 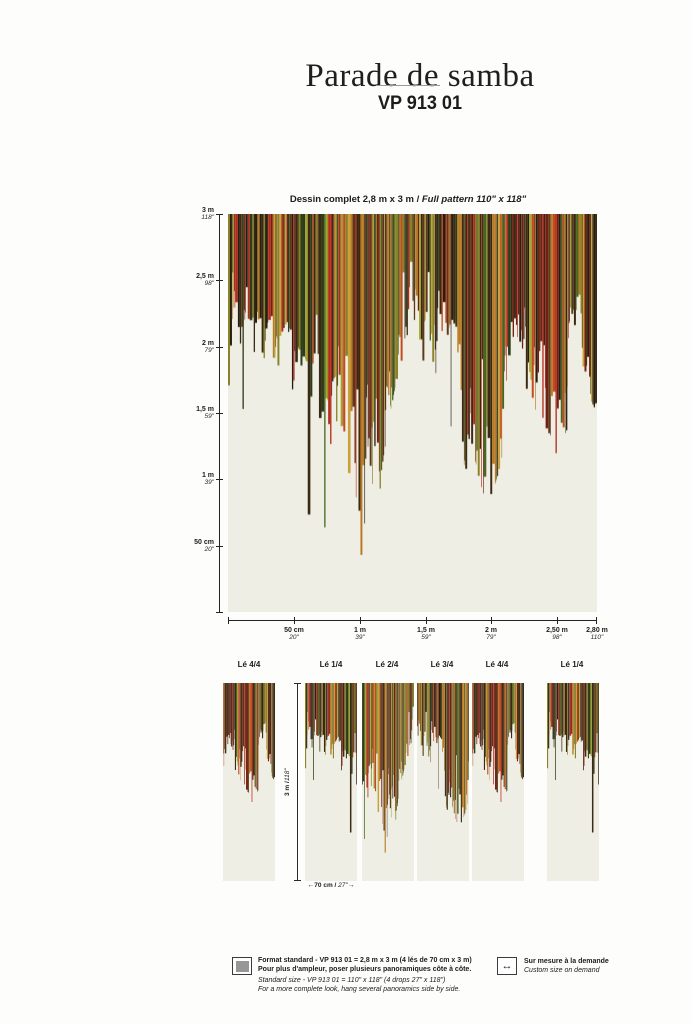 I want to click on title-divider, so click(x=408, y=85).